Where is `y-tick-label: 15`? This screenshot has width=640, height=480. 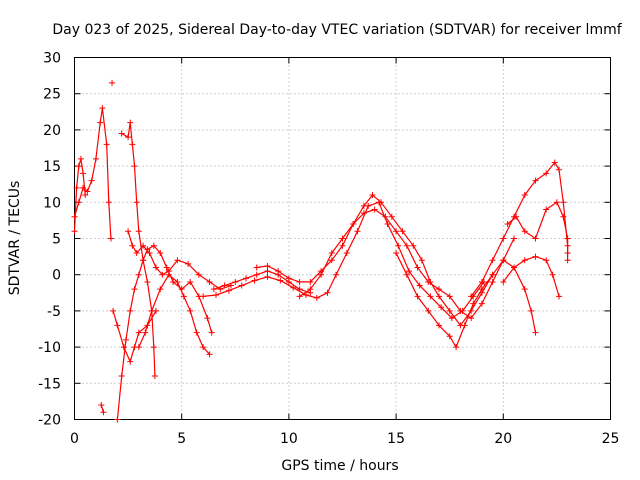
y-tick-label: 15 is located at coordinates (52, 167).